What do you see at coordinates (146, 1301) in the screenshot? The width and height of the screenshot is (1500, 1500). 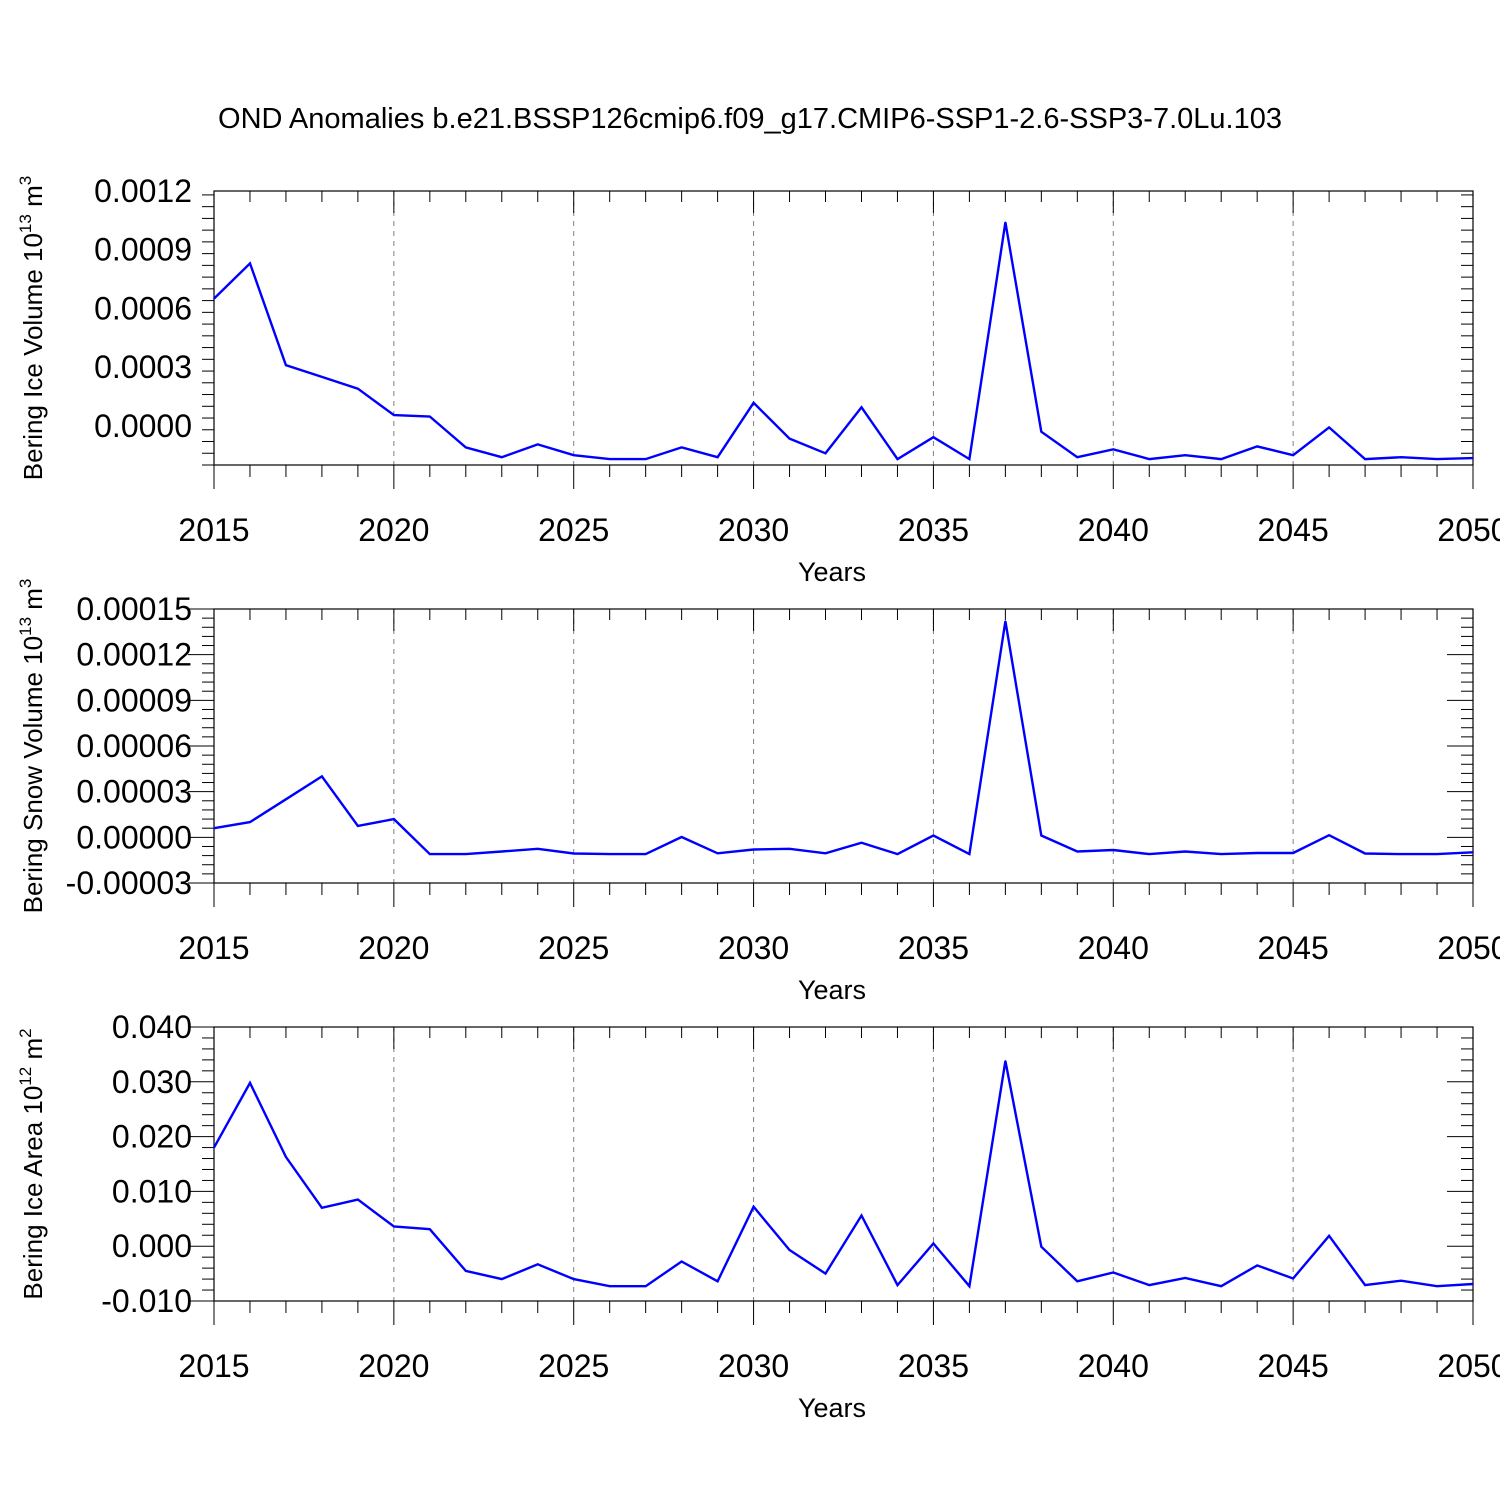 I see `y-tick-label: -0.010` at bounding box center [146, 1301].